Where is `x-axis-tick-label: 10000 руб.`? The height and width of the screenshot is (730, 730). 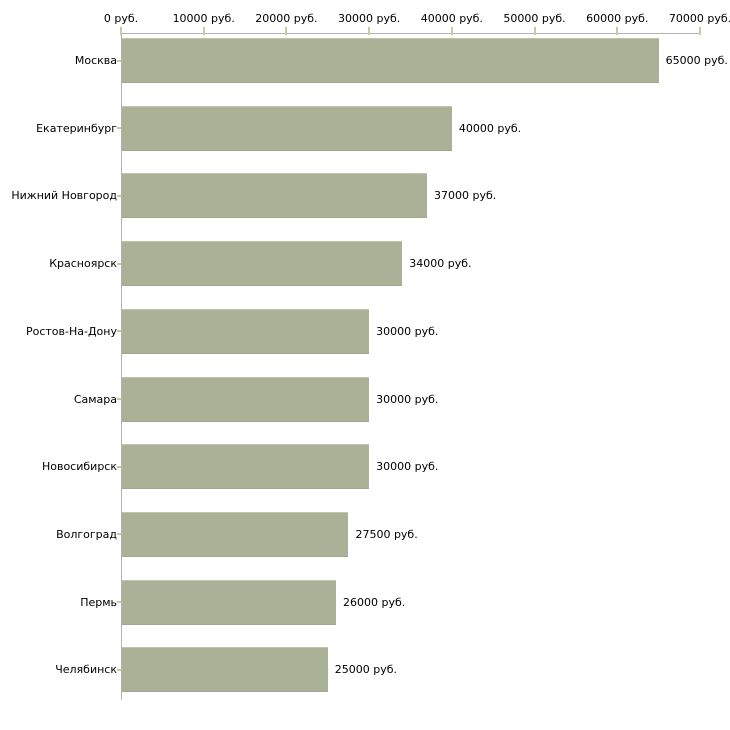 x-axis-tick-label: 10000 руб. is located at coordinates (203, 18).